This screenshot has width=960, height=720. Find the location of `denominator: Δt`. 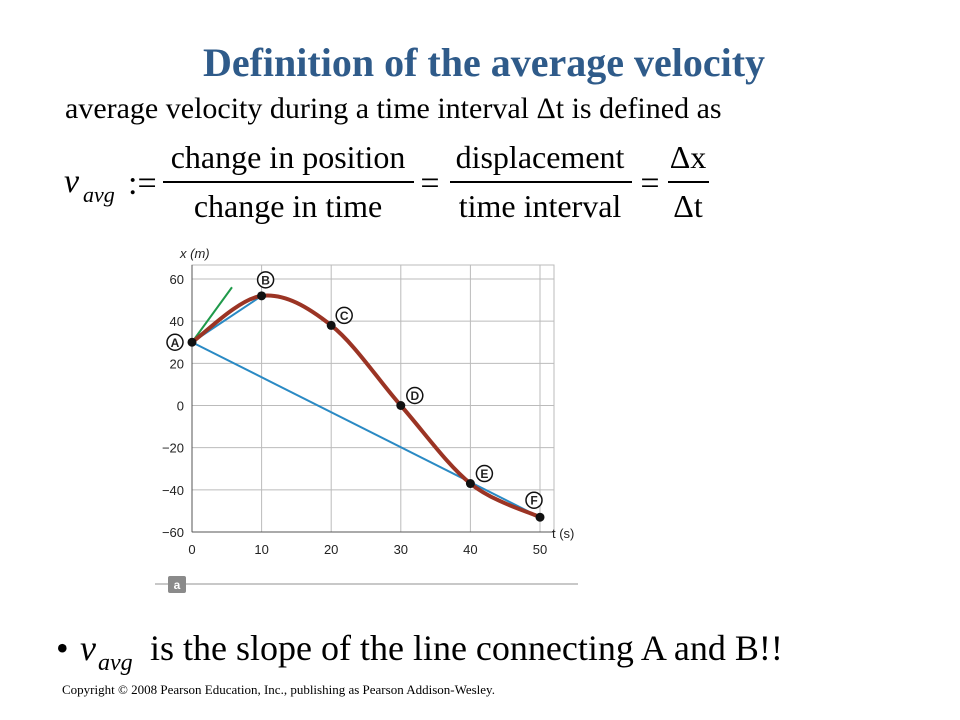

denominator: Δt is located at coordinates (688, 206).